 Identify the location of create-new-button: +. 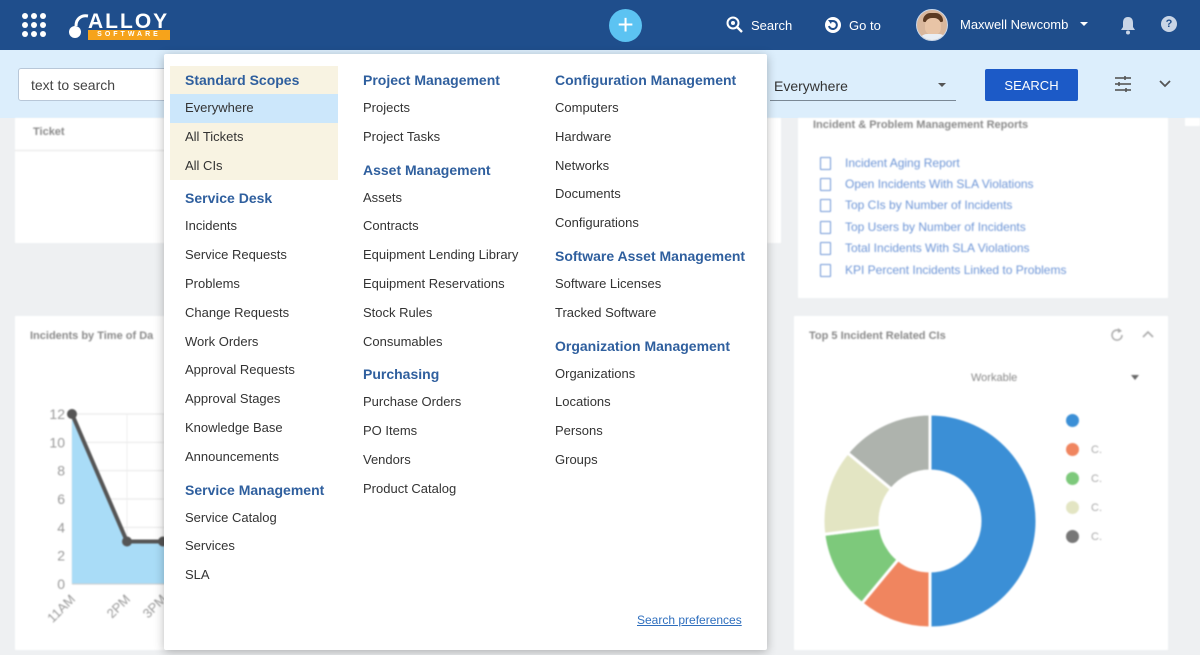
(625, 25).